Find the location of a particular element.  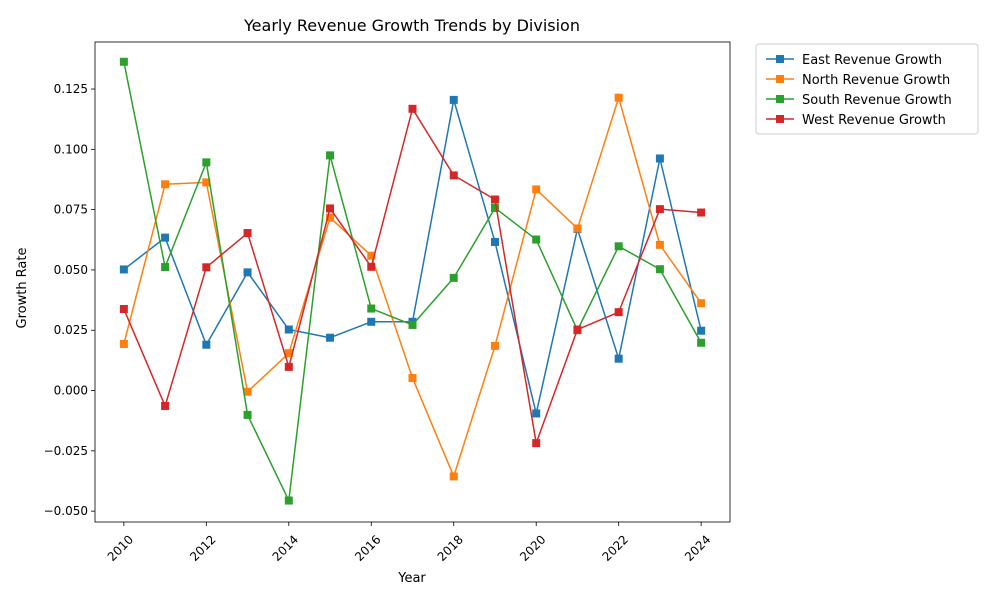

x-tick-label: 2022 is located at coordinates (615, 547).